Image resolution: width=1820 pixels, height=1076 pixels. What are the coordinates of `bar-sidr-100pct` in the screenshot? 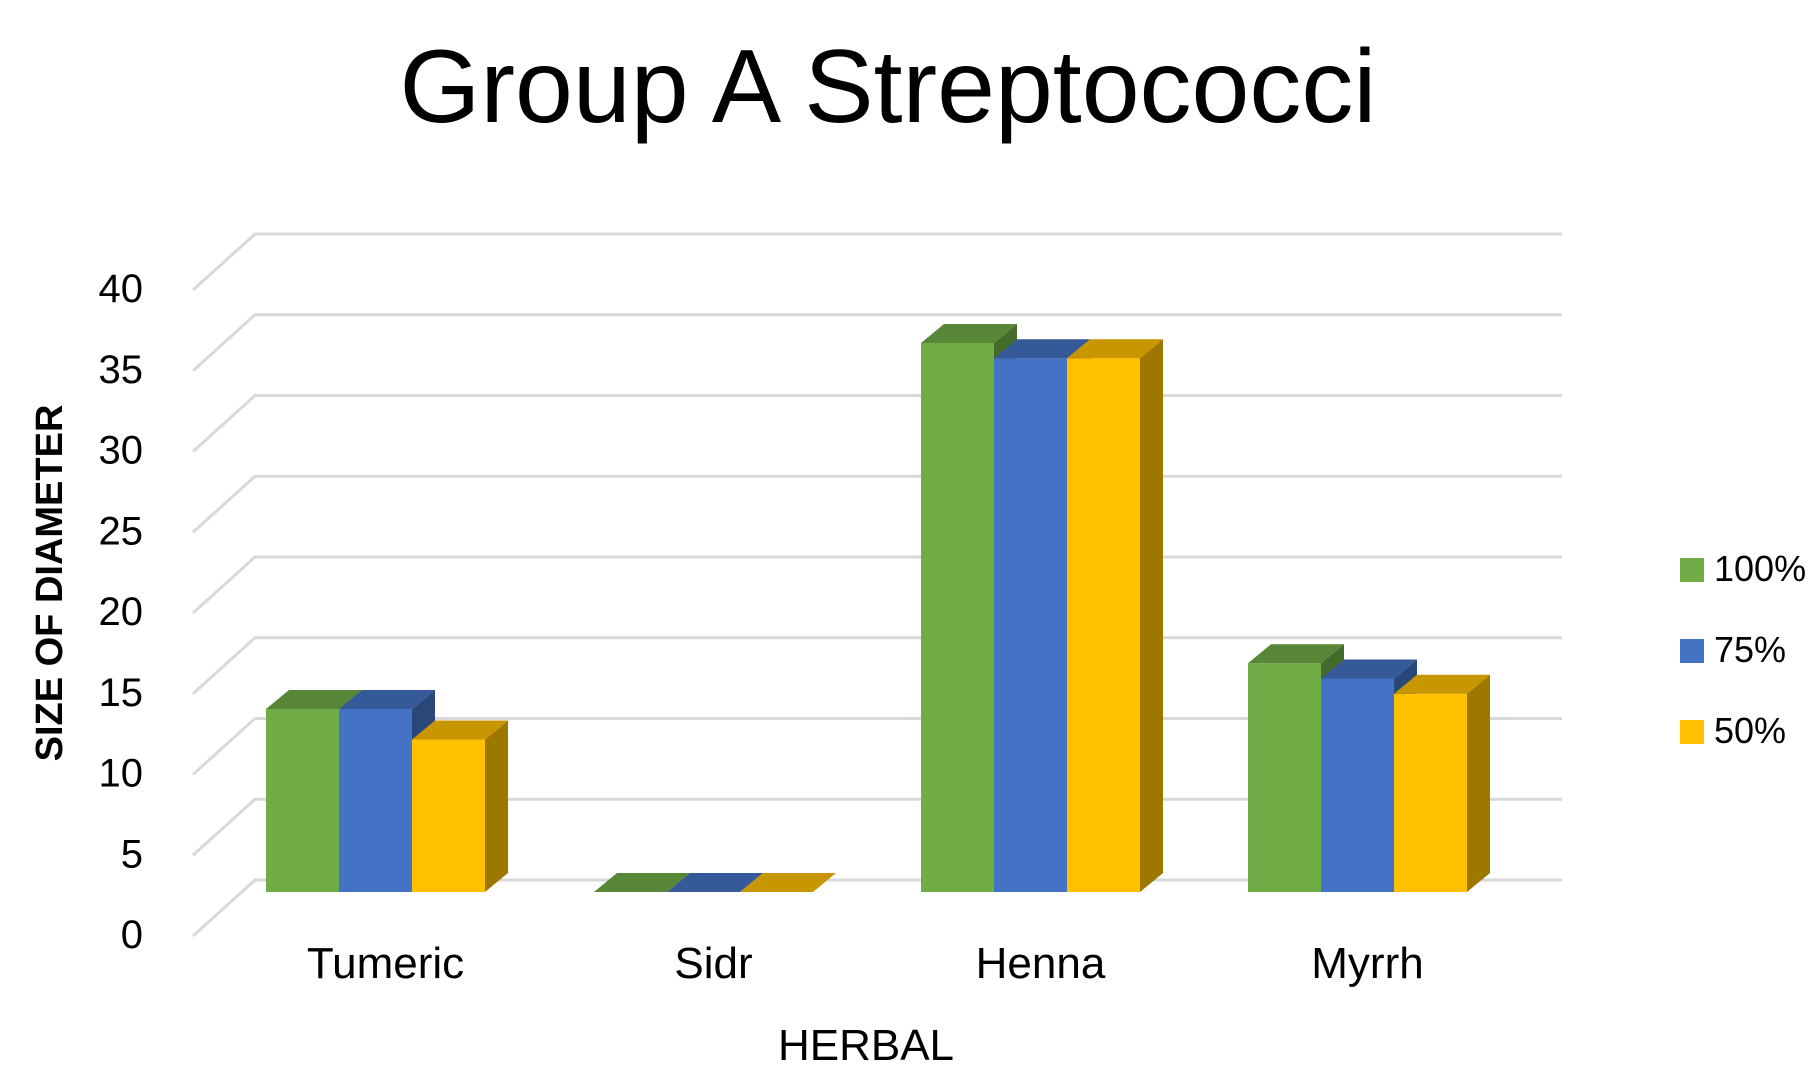 It's located at (642, 882).